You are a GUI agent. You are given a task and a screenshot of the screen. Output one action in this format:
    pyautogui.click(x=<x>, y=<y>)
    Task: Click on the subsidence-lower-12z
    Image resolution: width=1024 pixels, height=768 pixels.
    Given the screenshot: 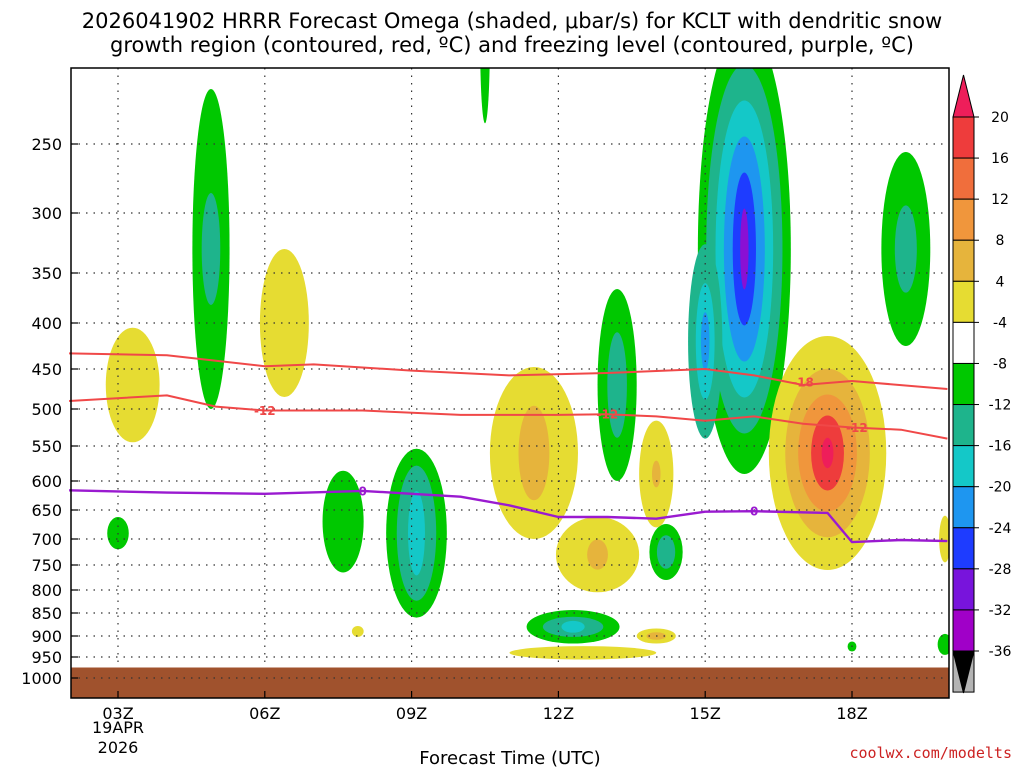 What is the action you would take?
    pyautogui.click(x=583, y=653)
    